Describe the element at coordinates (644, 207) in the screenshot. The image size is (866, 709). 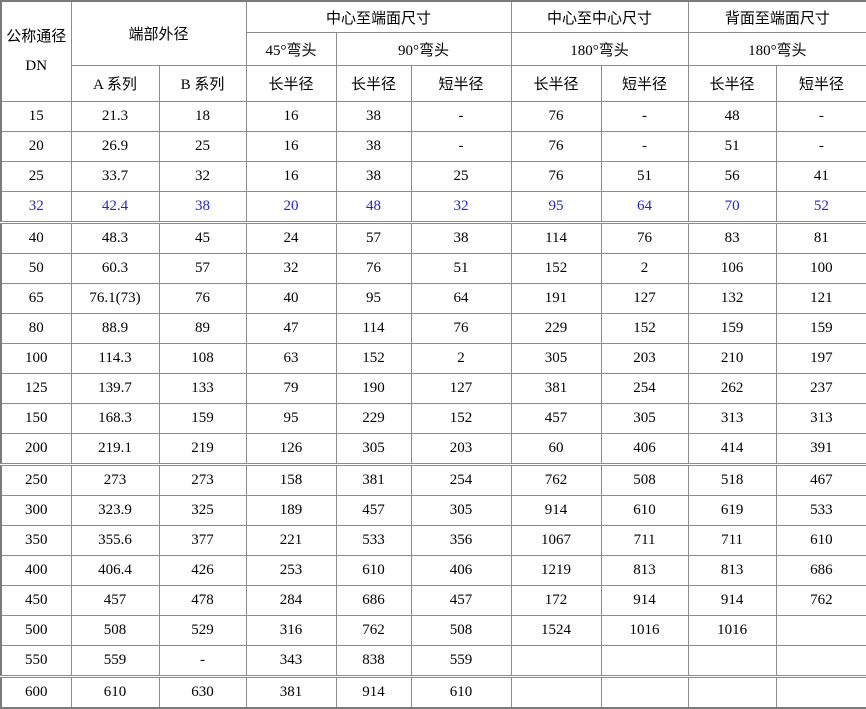
I see `cell: 64` at that location.